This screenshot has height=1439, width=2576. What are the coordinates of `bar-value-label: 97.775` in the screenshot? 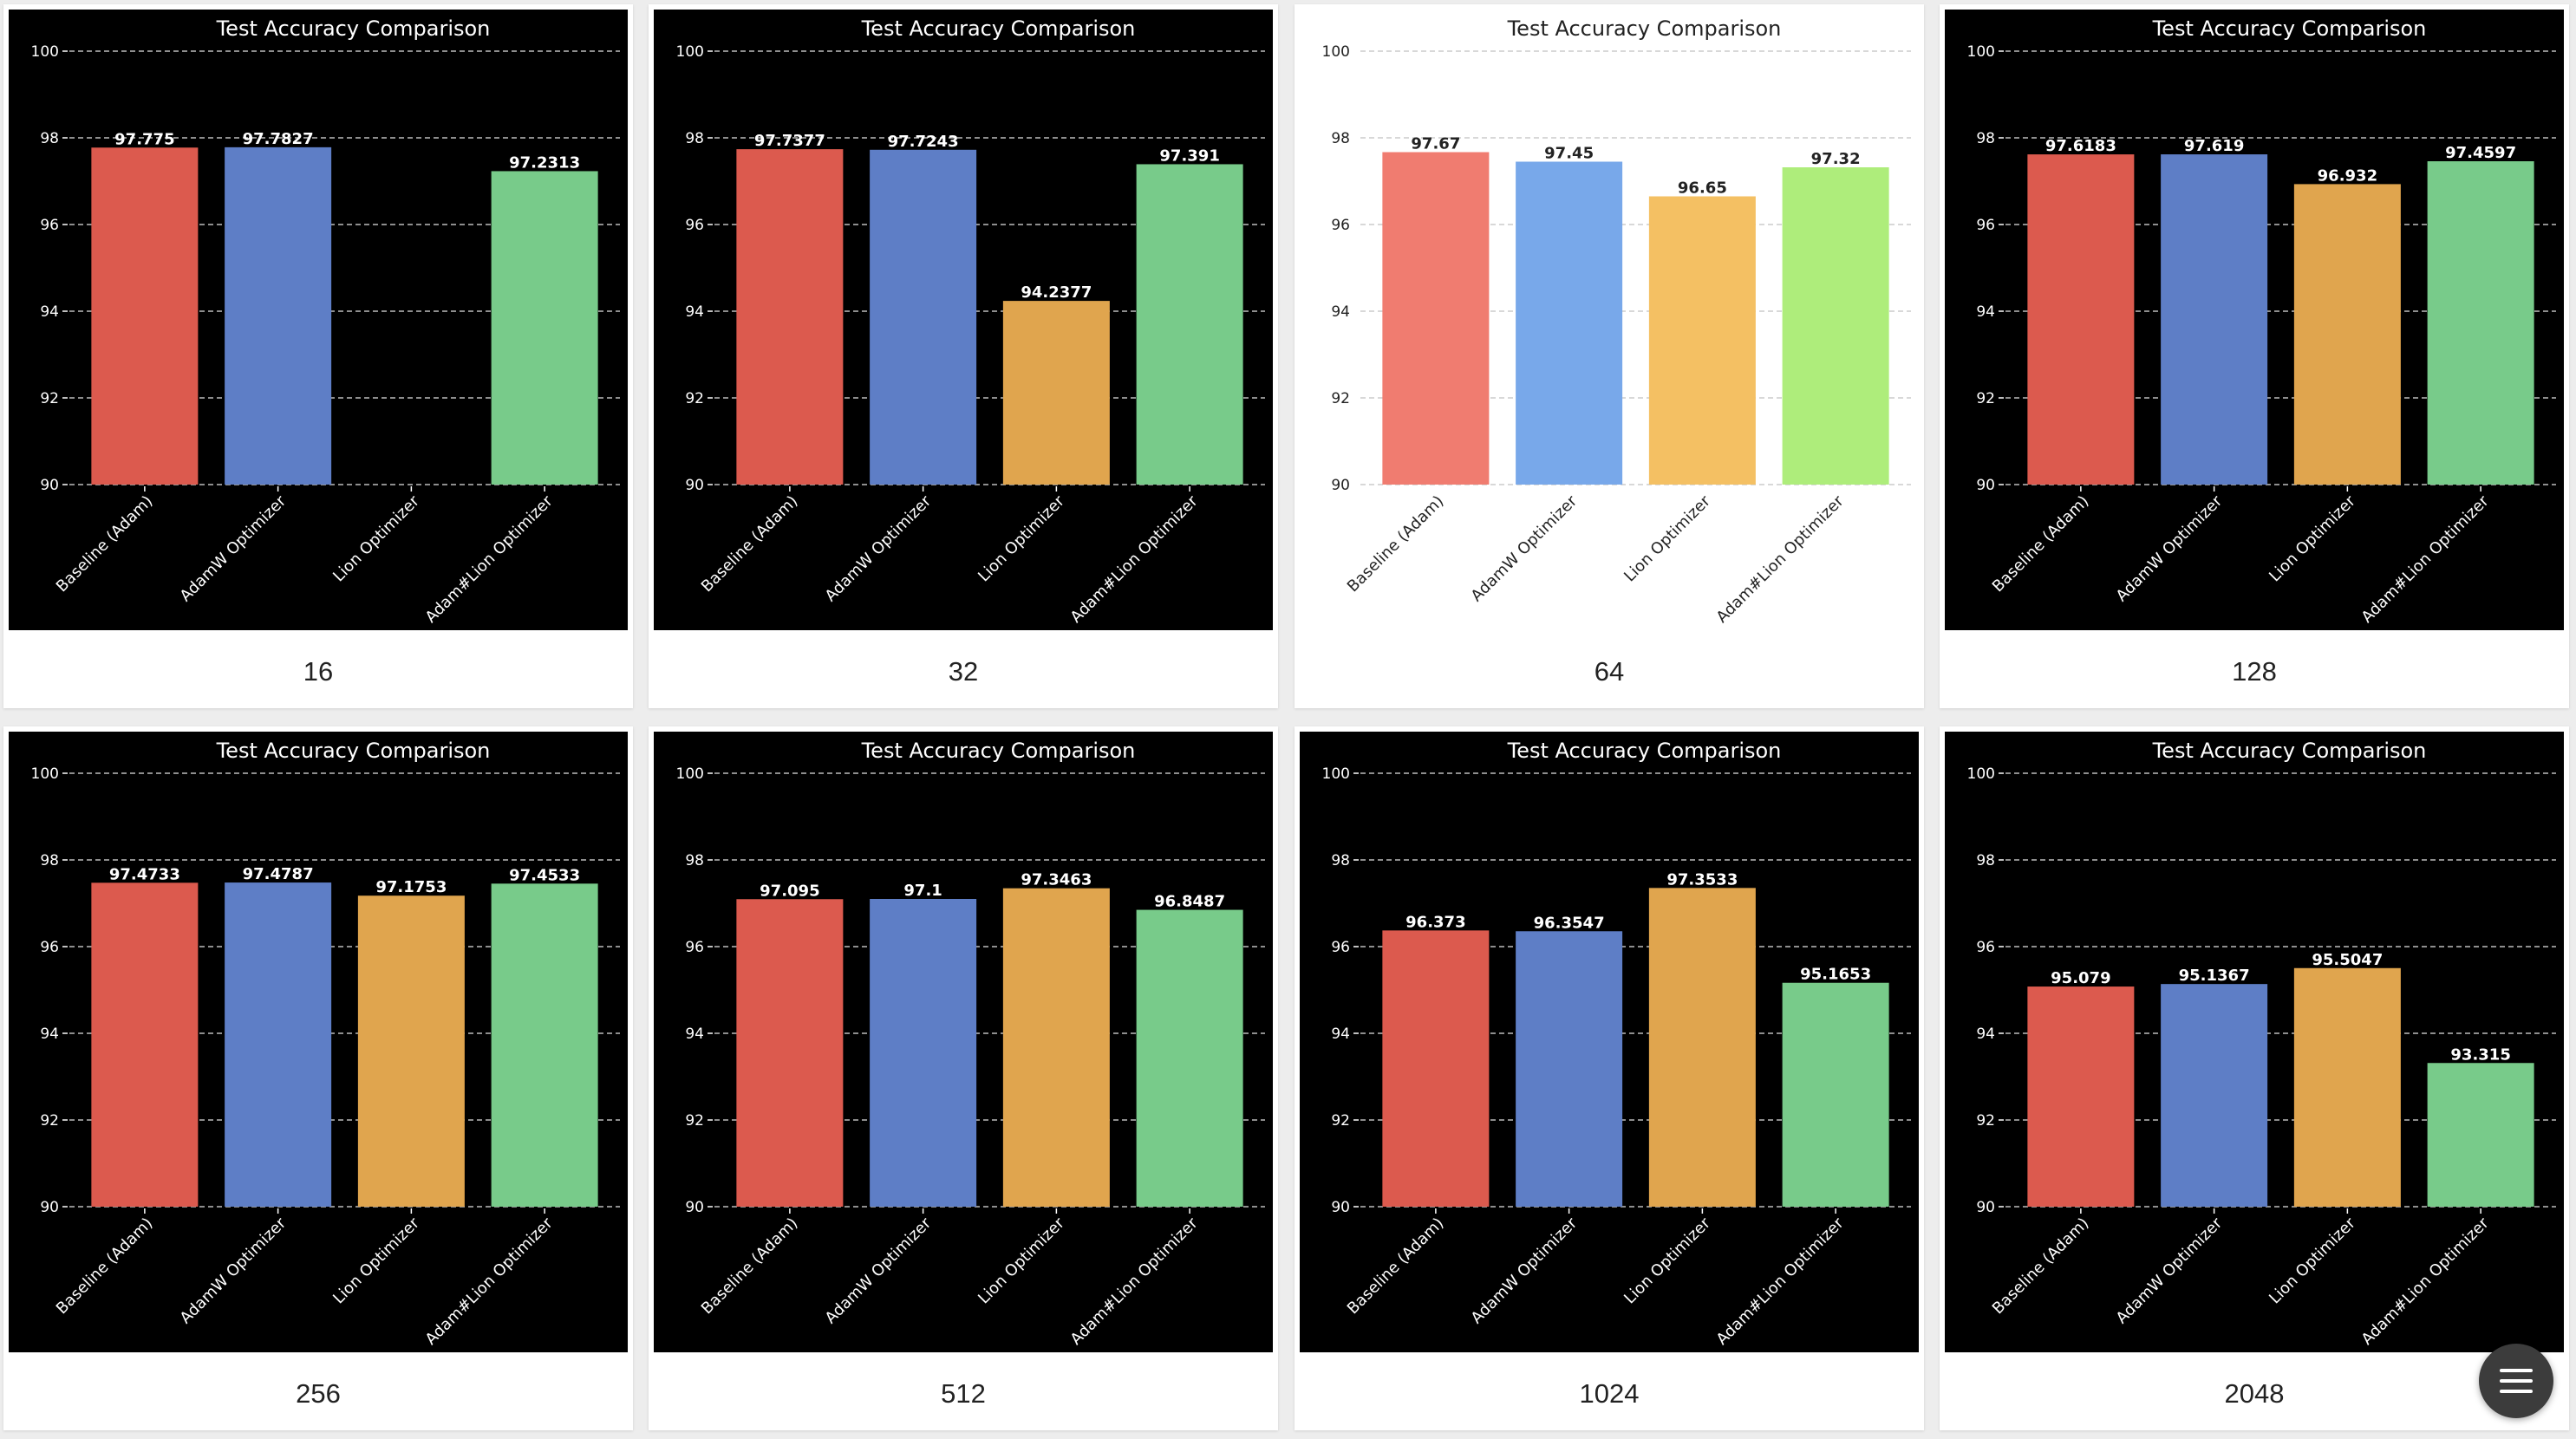 It's located at (144, 139).